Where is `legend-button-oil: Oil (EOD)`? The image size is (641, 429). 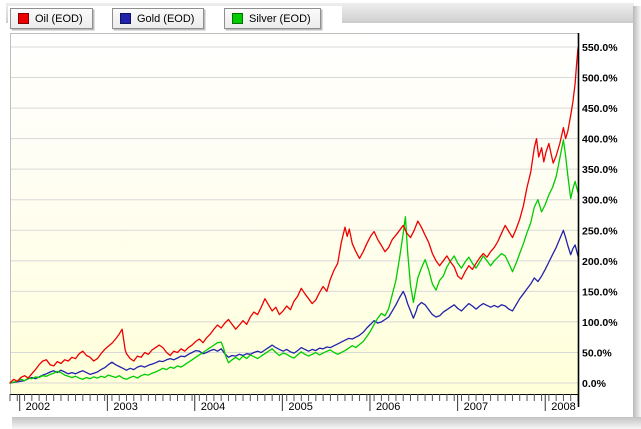
legend-button-oil: Oil (EOD) is located at coordinates (51, 18).